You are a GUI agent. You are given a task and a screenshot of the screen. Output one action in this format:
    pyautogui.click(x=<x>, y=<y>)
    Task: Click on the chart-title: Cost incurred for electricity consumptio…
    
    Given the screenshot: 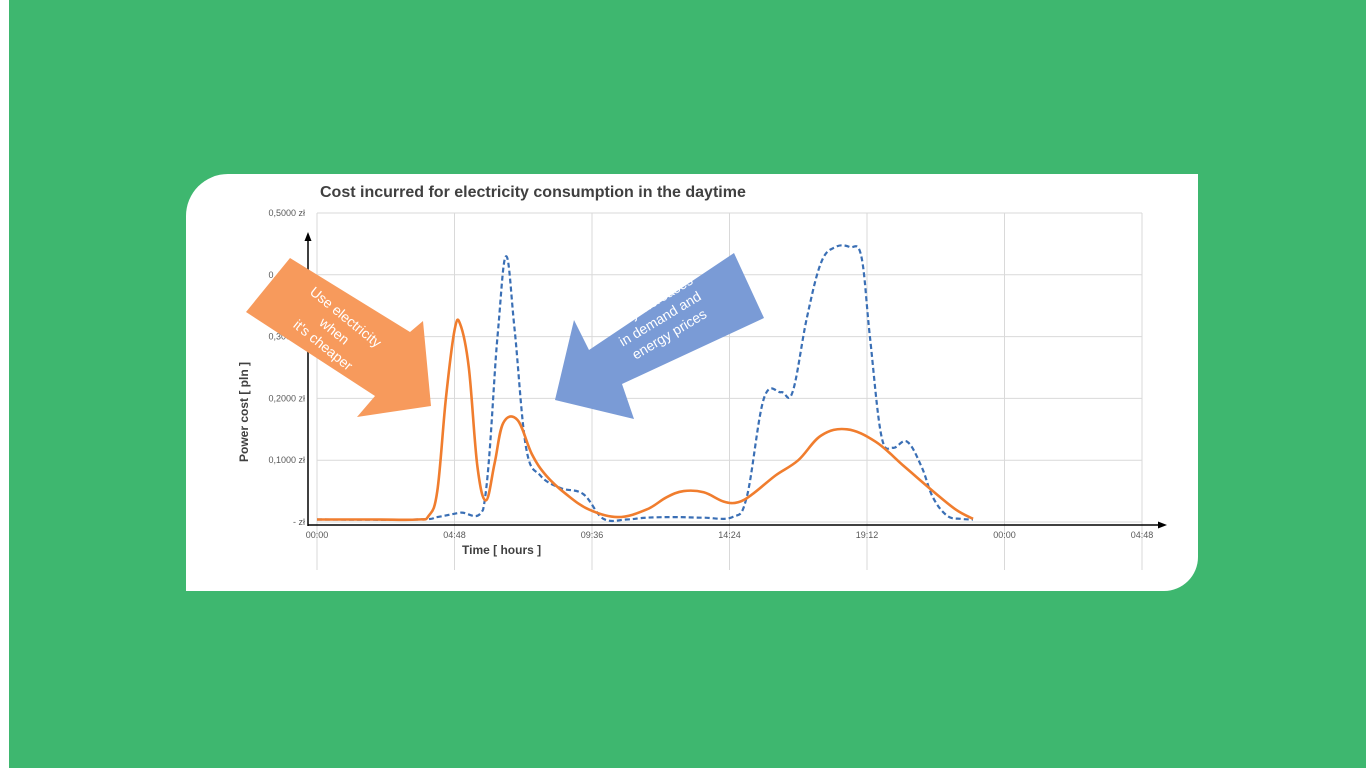 What is the action you would take?
    pyautogui.click(x=533, y=192)
    